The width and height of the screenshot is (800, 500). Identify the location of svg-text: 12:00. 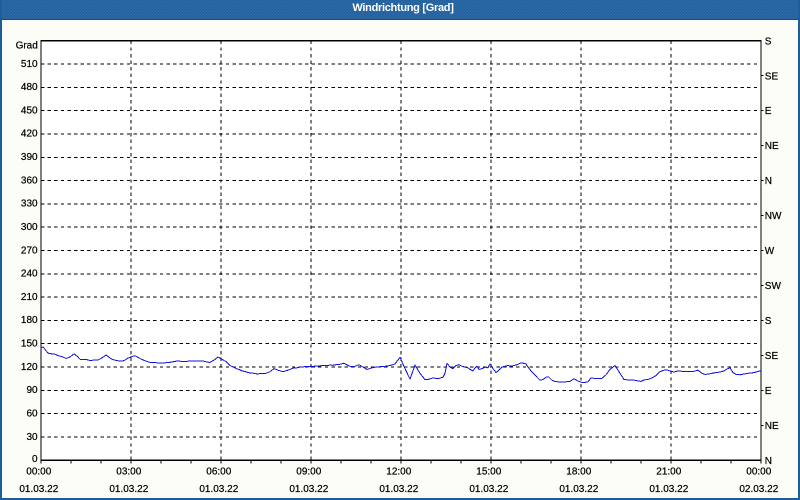
(398, 471).